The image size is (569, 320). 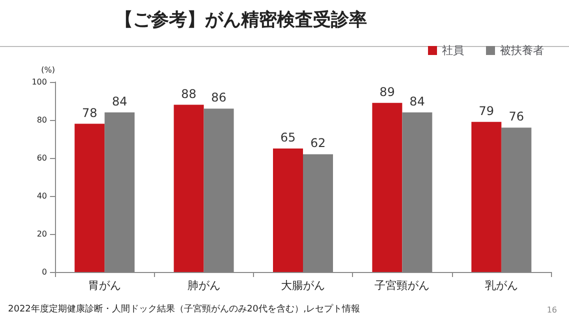 I want to click on x-tick-label: 肺がん, so click(x=203, y=285).